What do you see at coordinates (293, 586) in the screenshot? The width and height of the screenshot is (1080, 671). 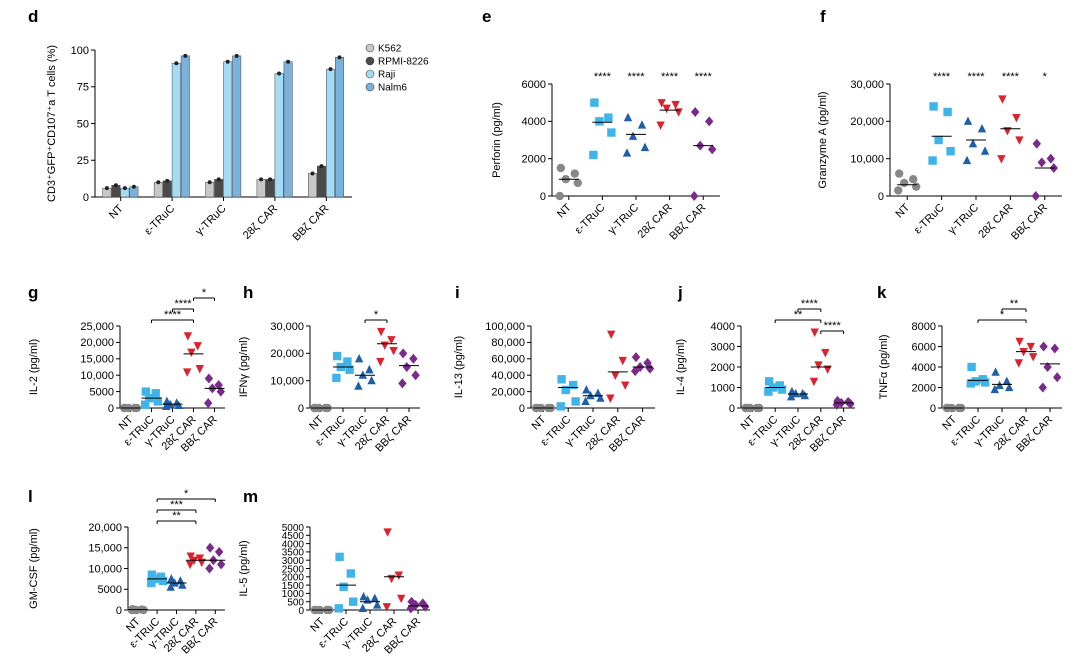 I see `y-tick-label: 1500` at bounding box center [293, 586].